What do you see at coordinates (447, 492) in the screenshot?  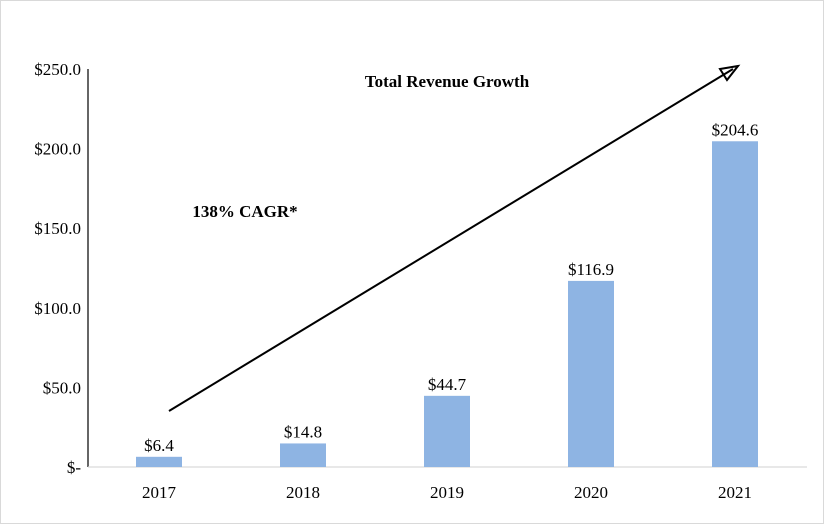 I see `x-tick-label: 2019` at bounding box center [447, 492].